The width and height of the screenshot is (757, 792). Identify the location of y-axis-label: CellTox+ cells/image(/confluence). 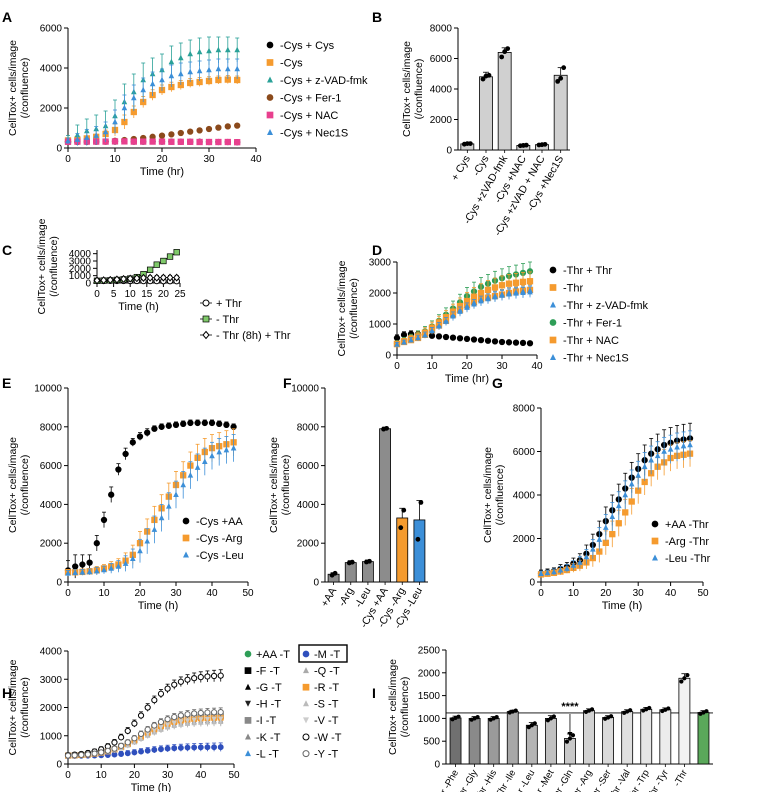
(348, 308).